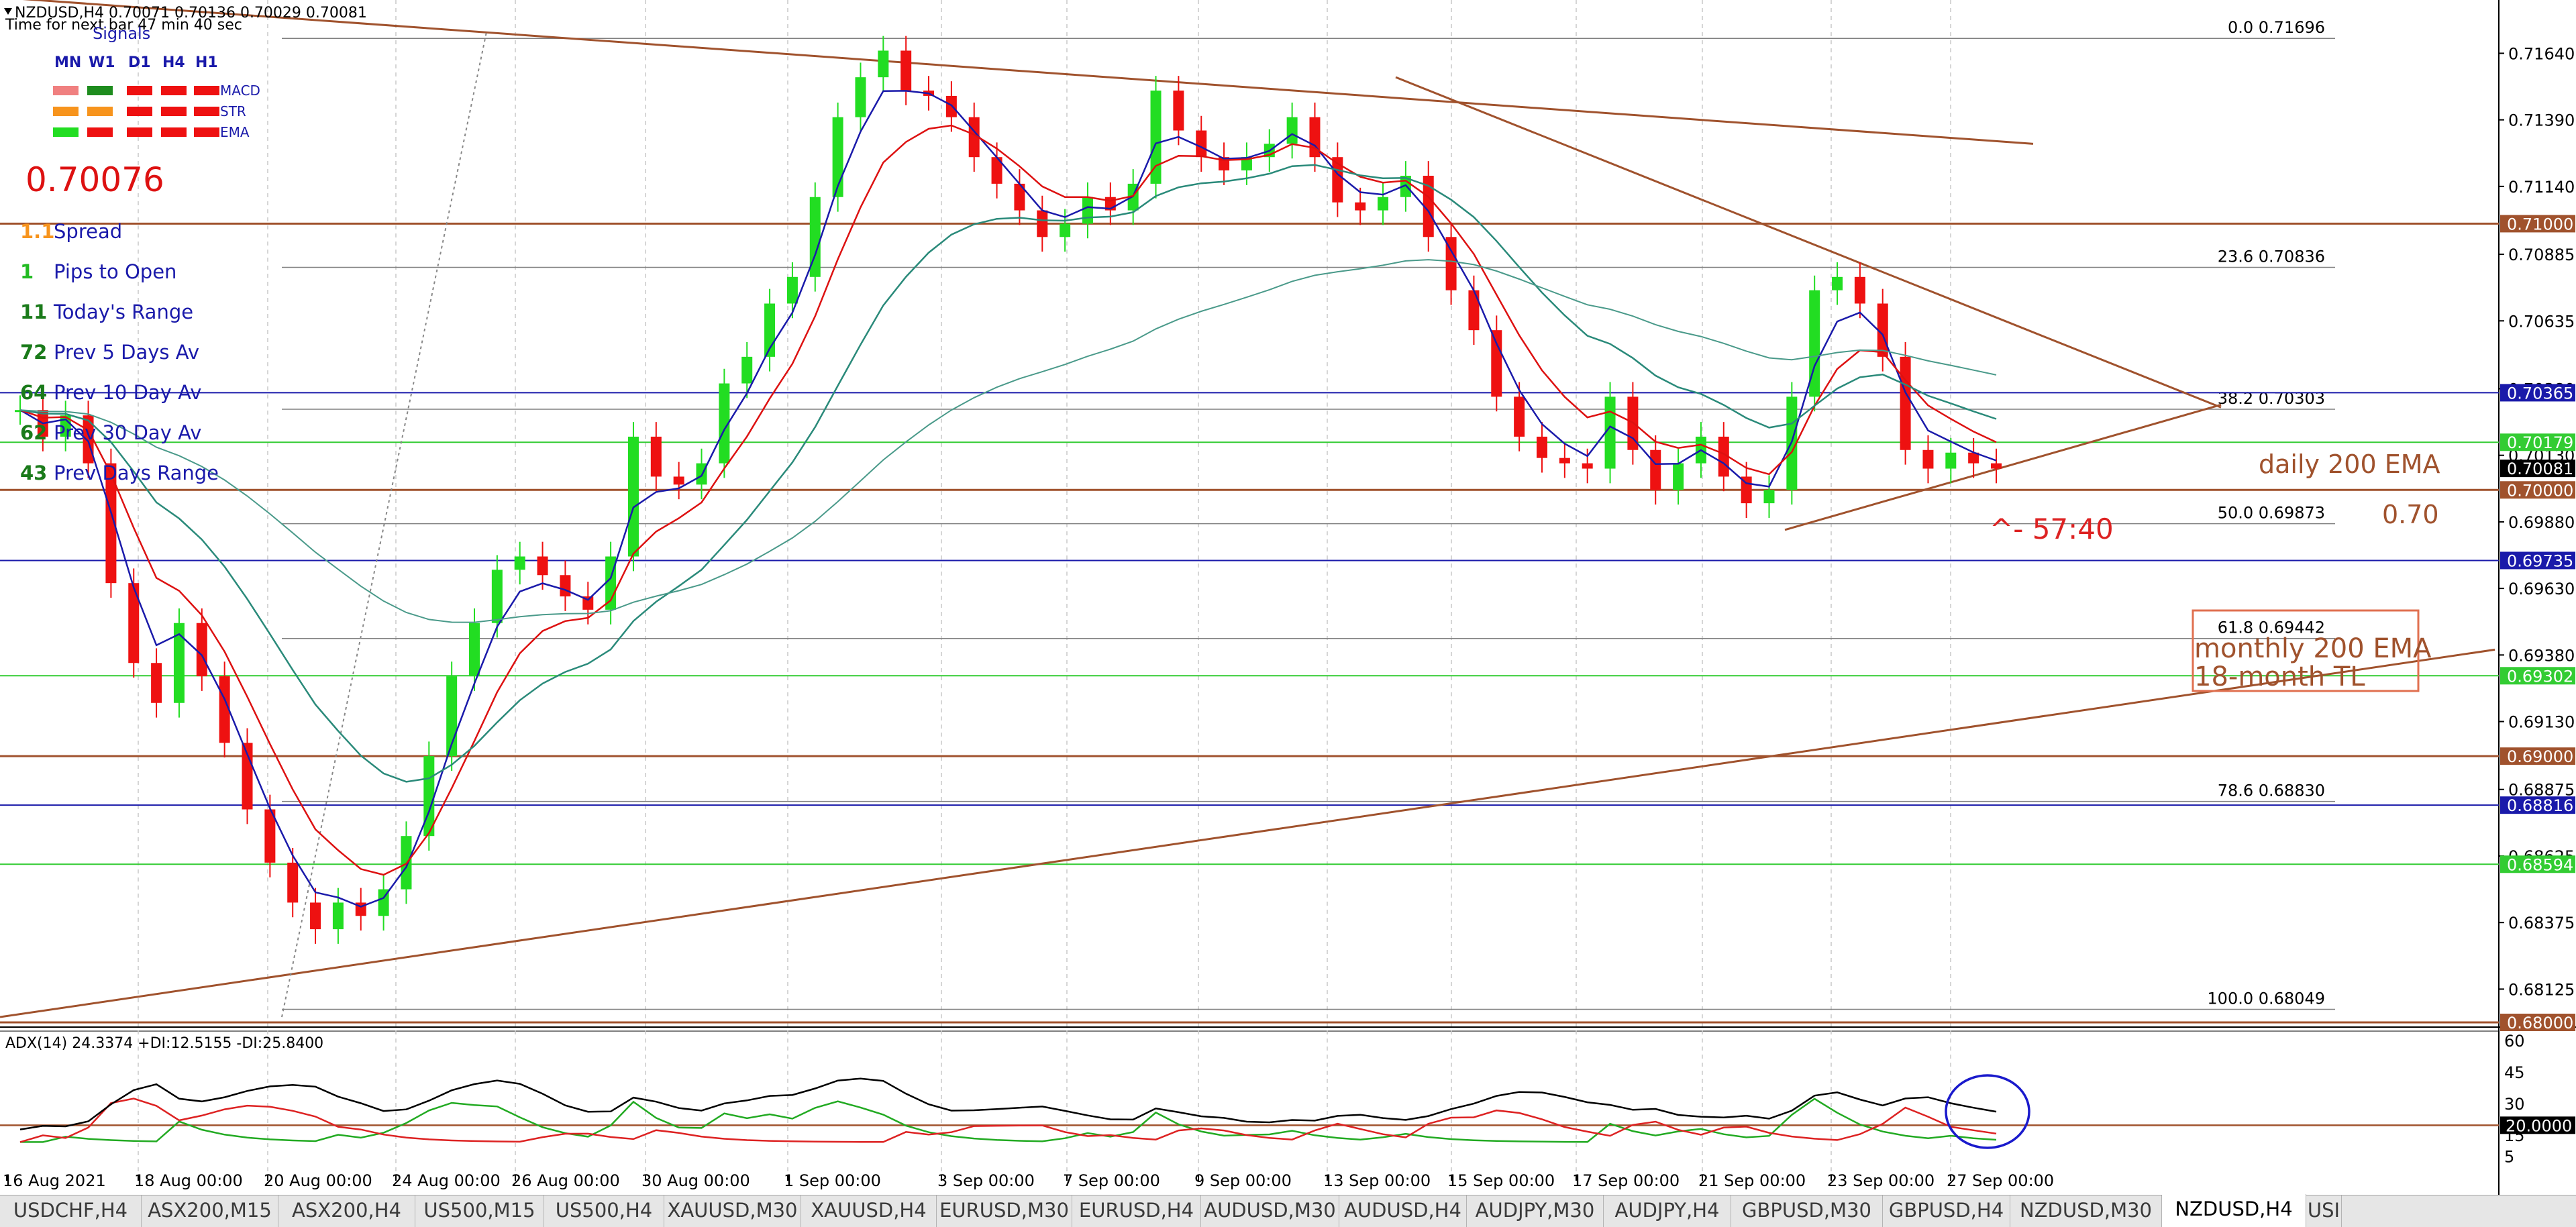 This screenshot has width=2576, height=1227. Describe the element at coordinates (2541, 53) in the screenshot. I see `price-tick-label: 0.71640` at that location.